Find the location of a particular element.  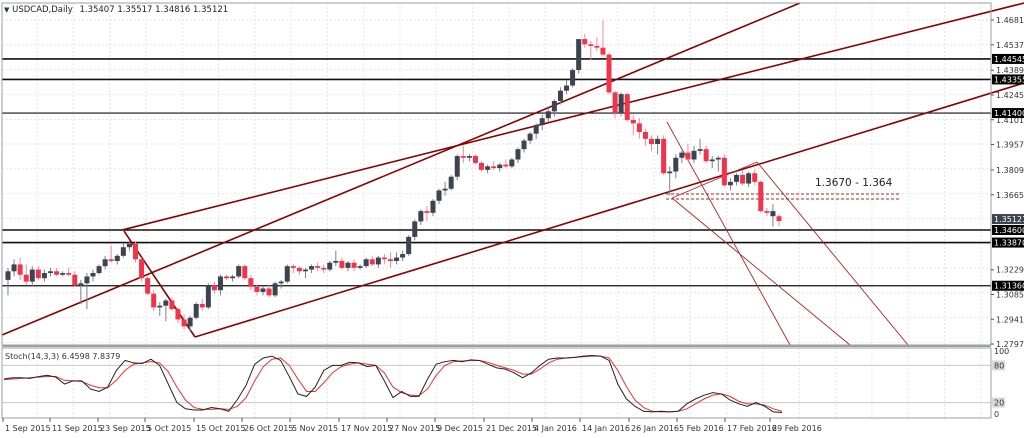

zone-annotation: 1.3670 - 1.364 is located at coordinates (854, 183).